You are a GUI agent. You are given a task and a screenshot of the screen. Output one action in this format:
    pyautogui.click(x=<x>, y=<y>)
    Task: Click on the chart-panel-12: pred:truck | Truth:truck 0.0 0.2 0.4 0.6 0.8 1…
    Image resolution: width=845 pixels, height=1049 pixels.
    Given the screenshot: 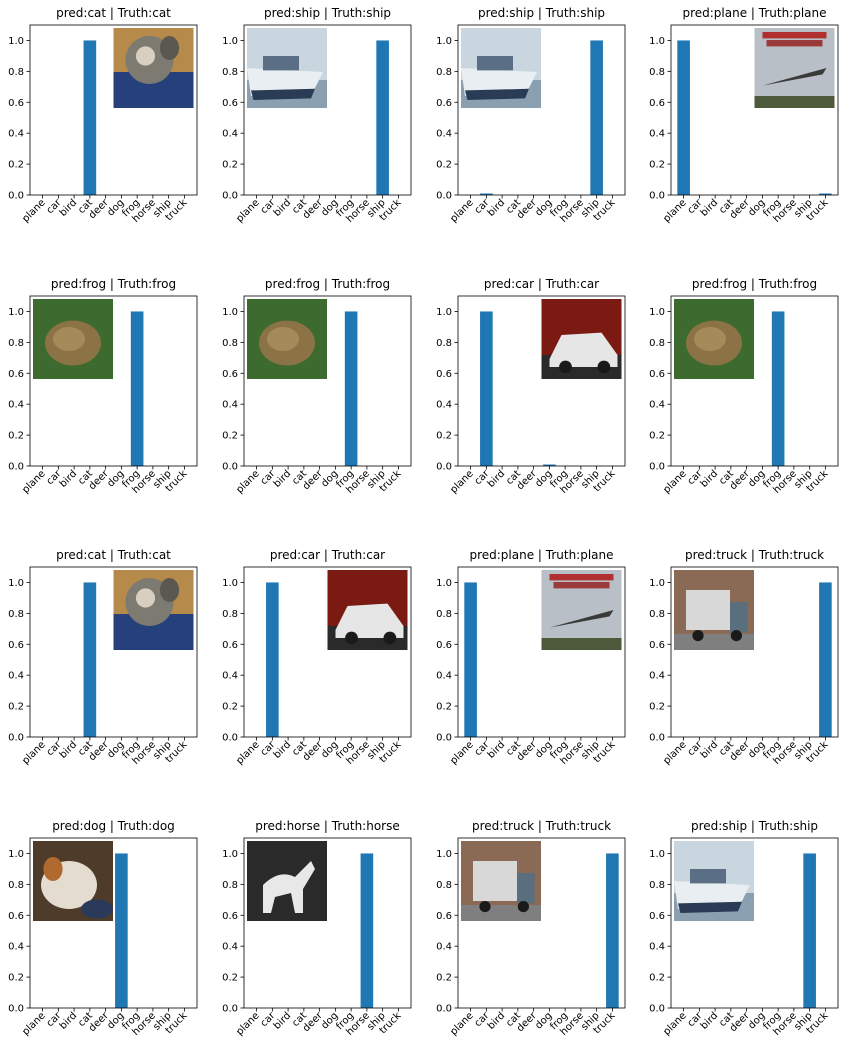 What is the action you would take?
    pyautogui.click(x=744, y=657)
    